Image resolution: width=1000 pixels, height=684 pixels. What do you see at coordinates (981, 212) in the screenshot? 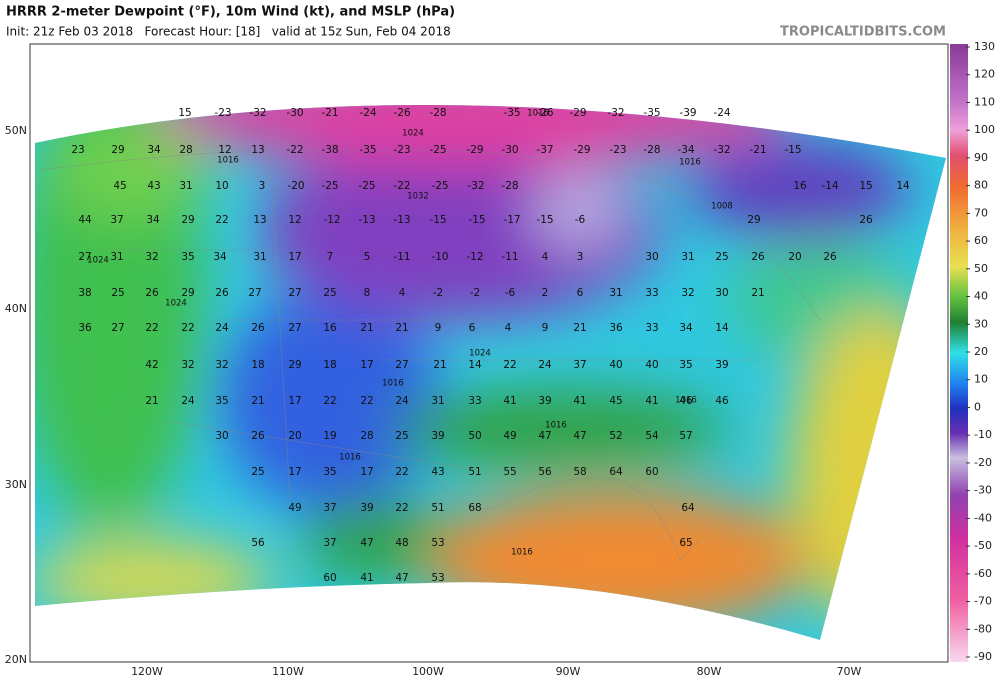
I see `colorbar-label: 70` at bounding box center [981, 212].